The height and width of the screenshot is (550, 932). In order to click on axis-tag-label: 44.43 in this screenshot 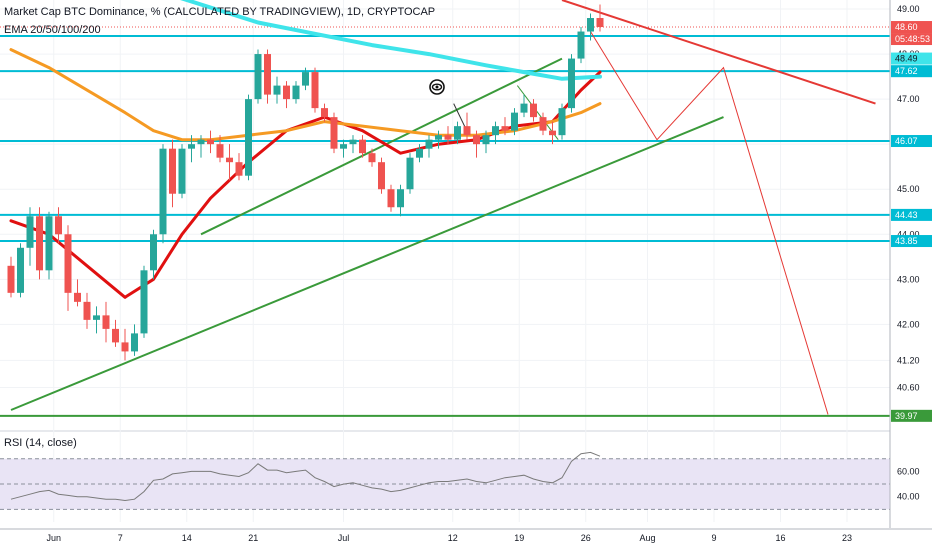, I will do `click(906, 215)`.